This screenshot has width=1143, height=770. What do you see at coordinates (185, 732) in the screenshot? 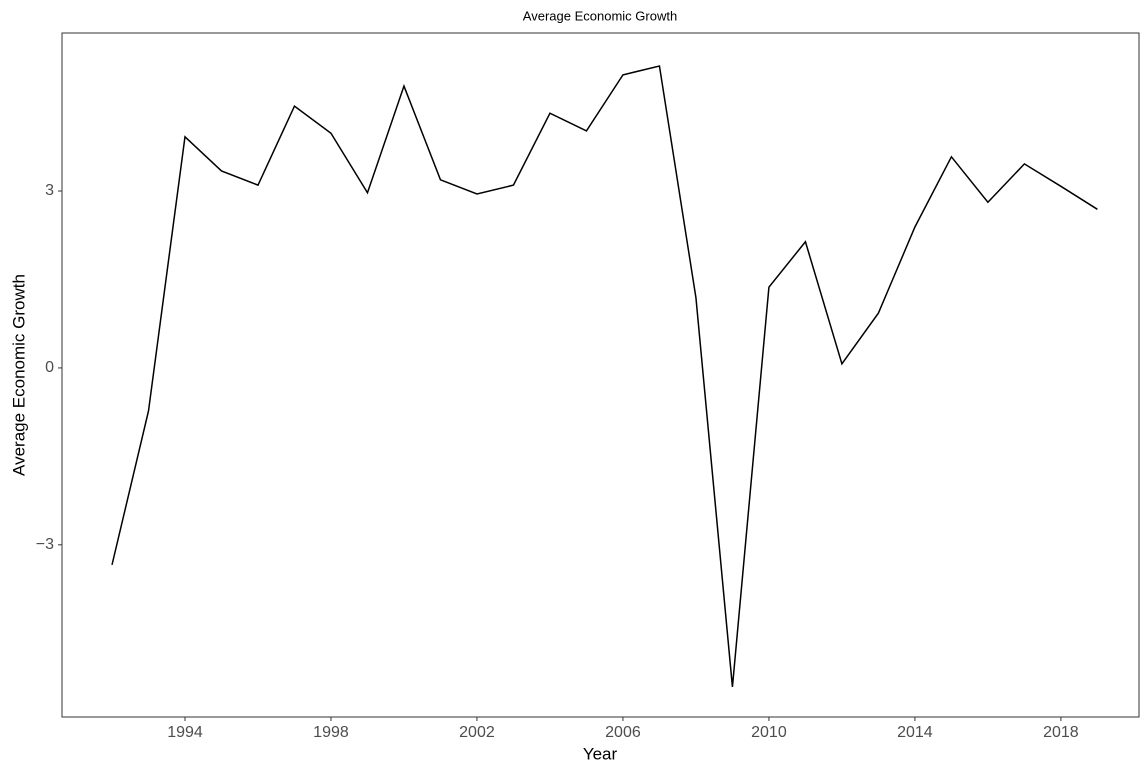
I see `x-tick-label: 1994` at bounding box center [185, 732].